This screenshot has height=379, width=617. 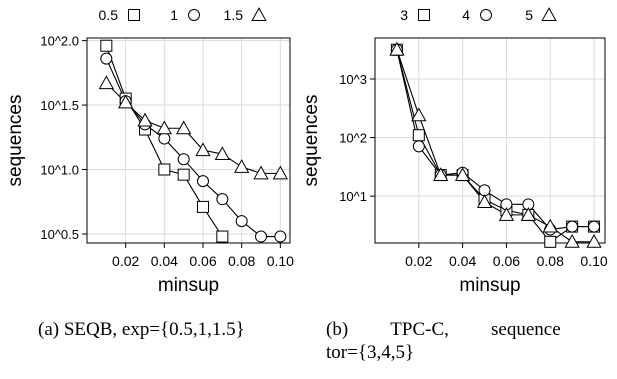 I want to click on legend-label: 1.5, so click(x=234, y=15).